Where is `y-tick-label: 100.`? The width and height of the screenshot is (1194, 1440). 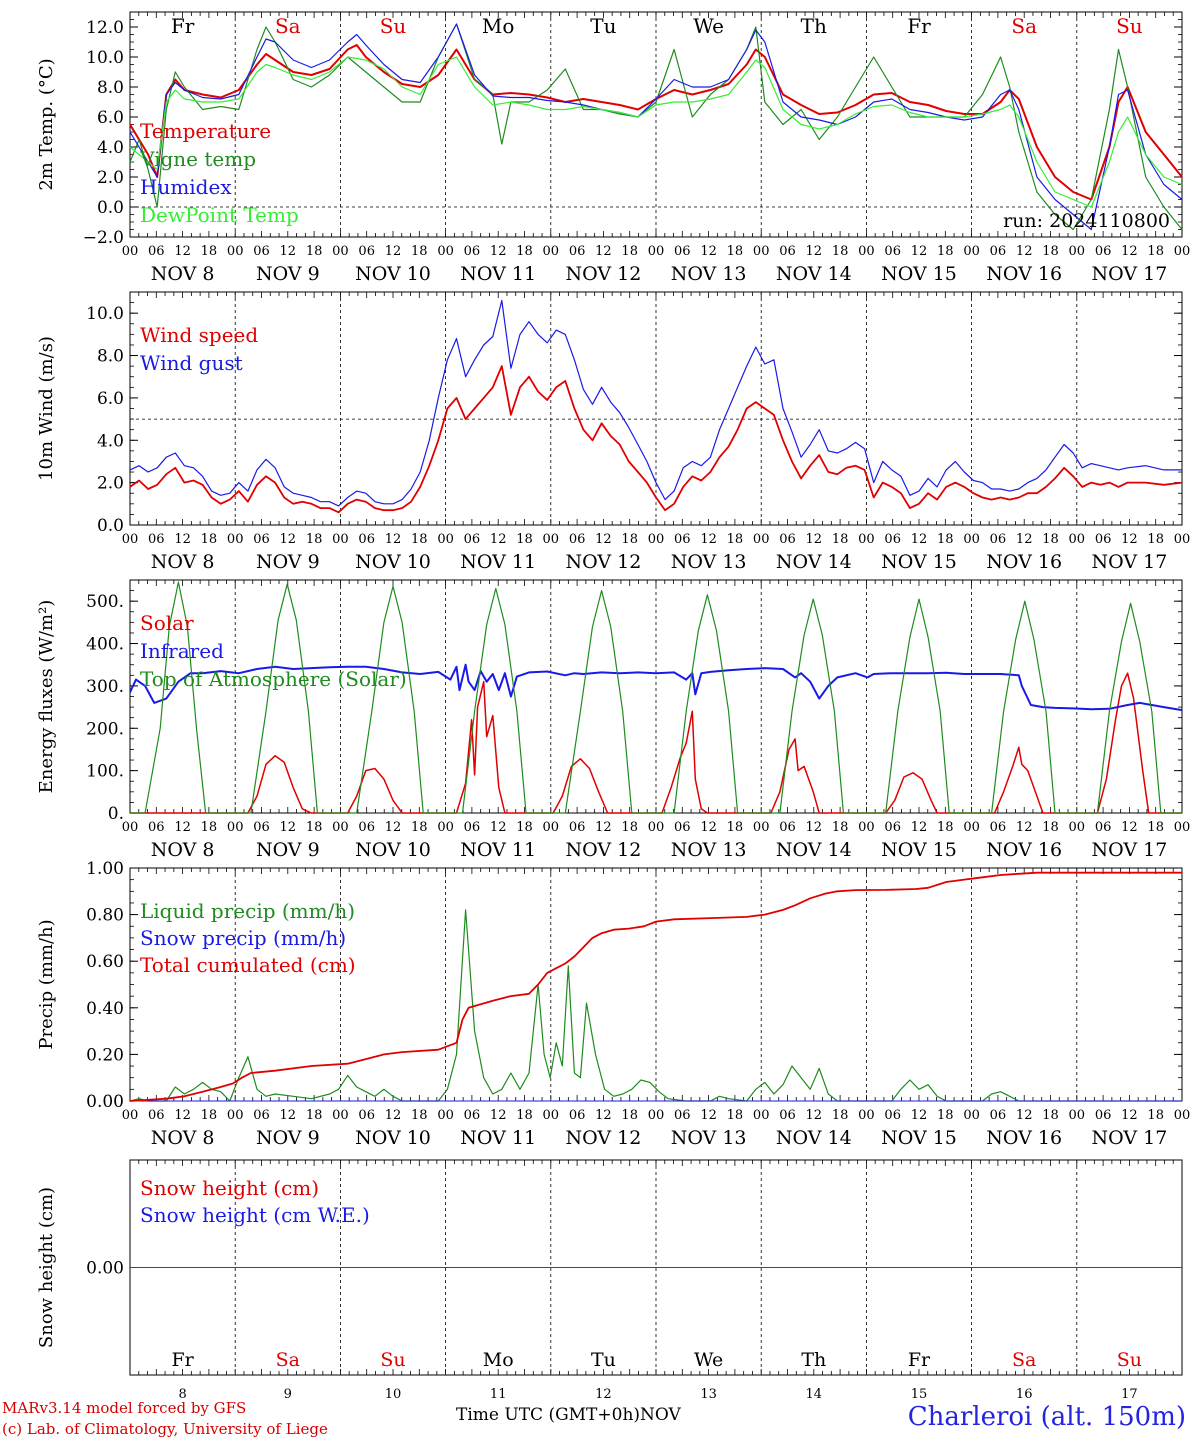 y-tick-label: 100. is located at coordinates (105, 772).